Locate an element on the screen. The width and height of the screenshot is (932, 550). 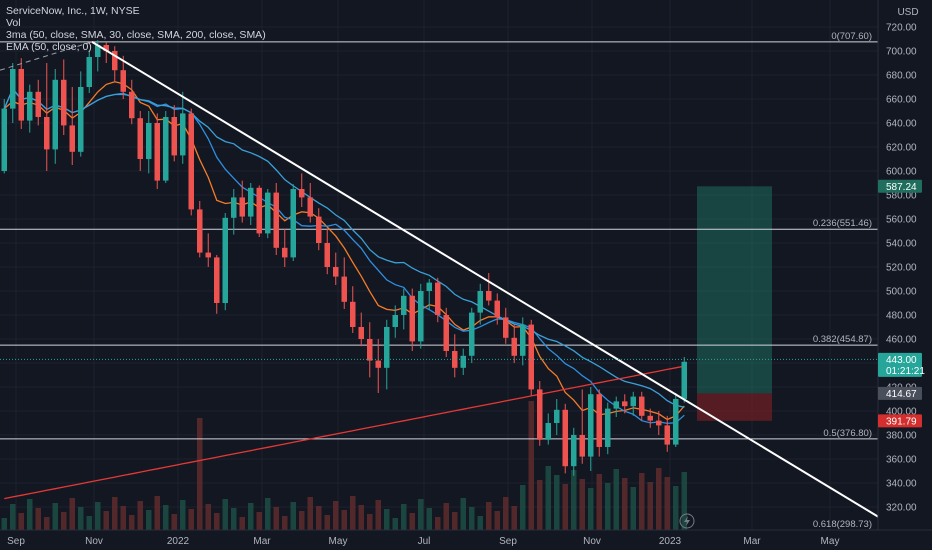
long-position-profit-zone is located at coordinates (734, 290).